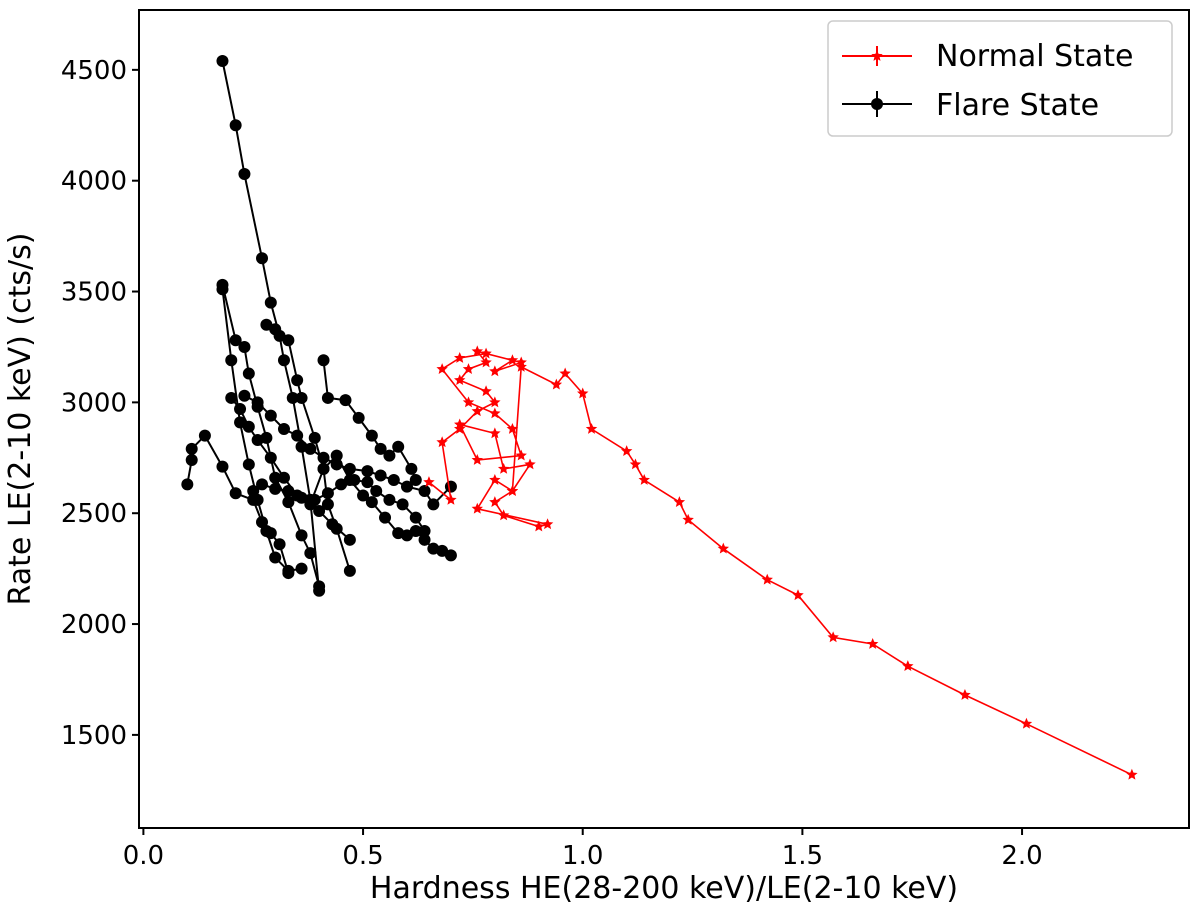 The image size is (1200, 911). Describe the element at coordinates (94, 403) in the screenshot. I see `y-tick-label: 3000` at that location.